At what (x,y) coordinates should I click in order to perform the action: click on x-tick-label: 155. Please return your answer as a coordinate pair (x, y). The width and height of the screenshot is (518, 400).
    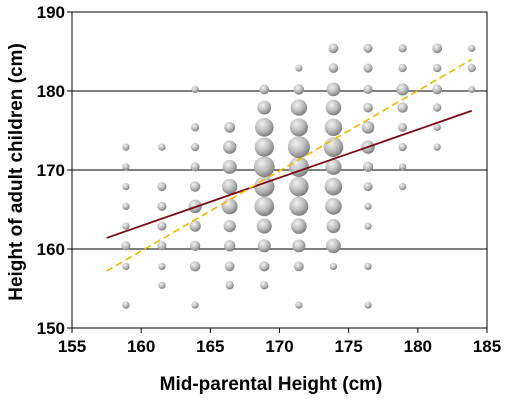
    Looking at the image, I should click on (72, 346).